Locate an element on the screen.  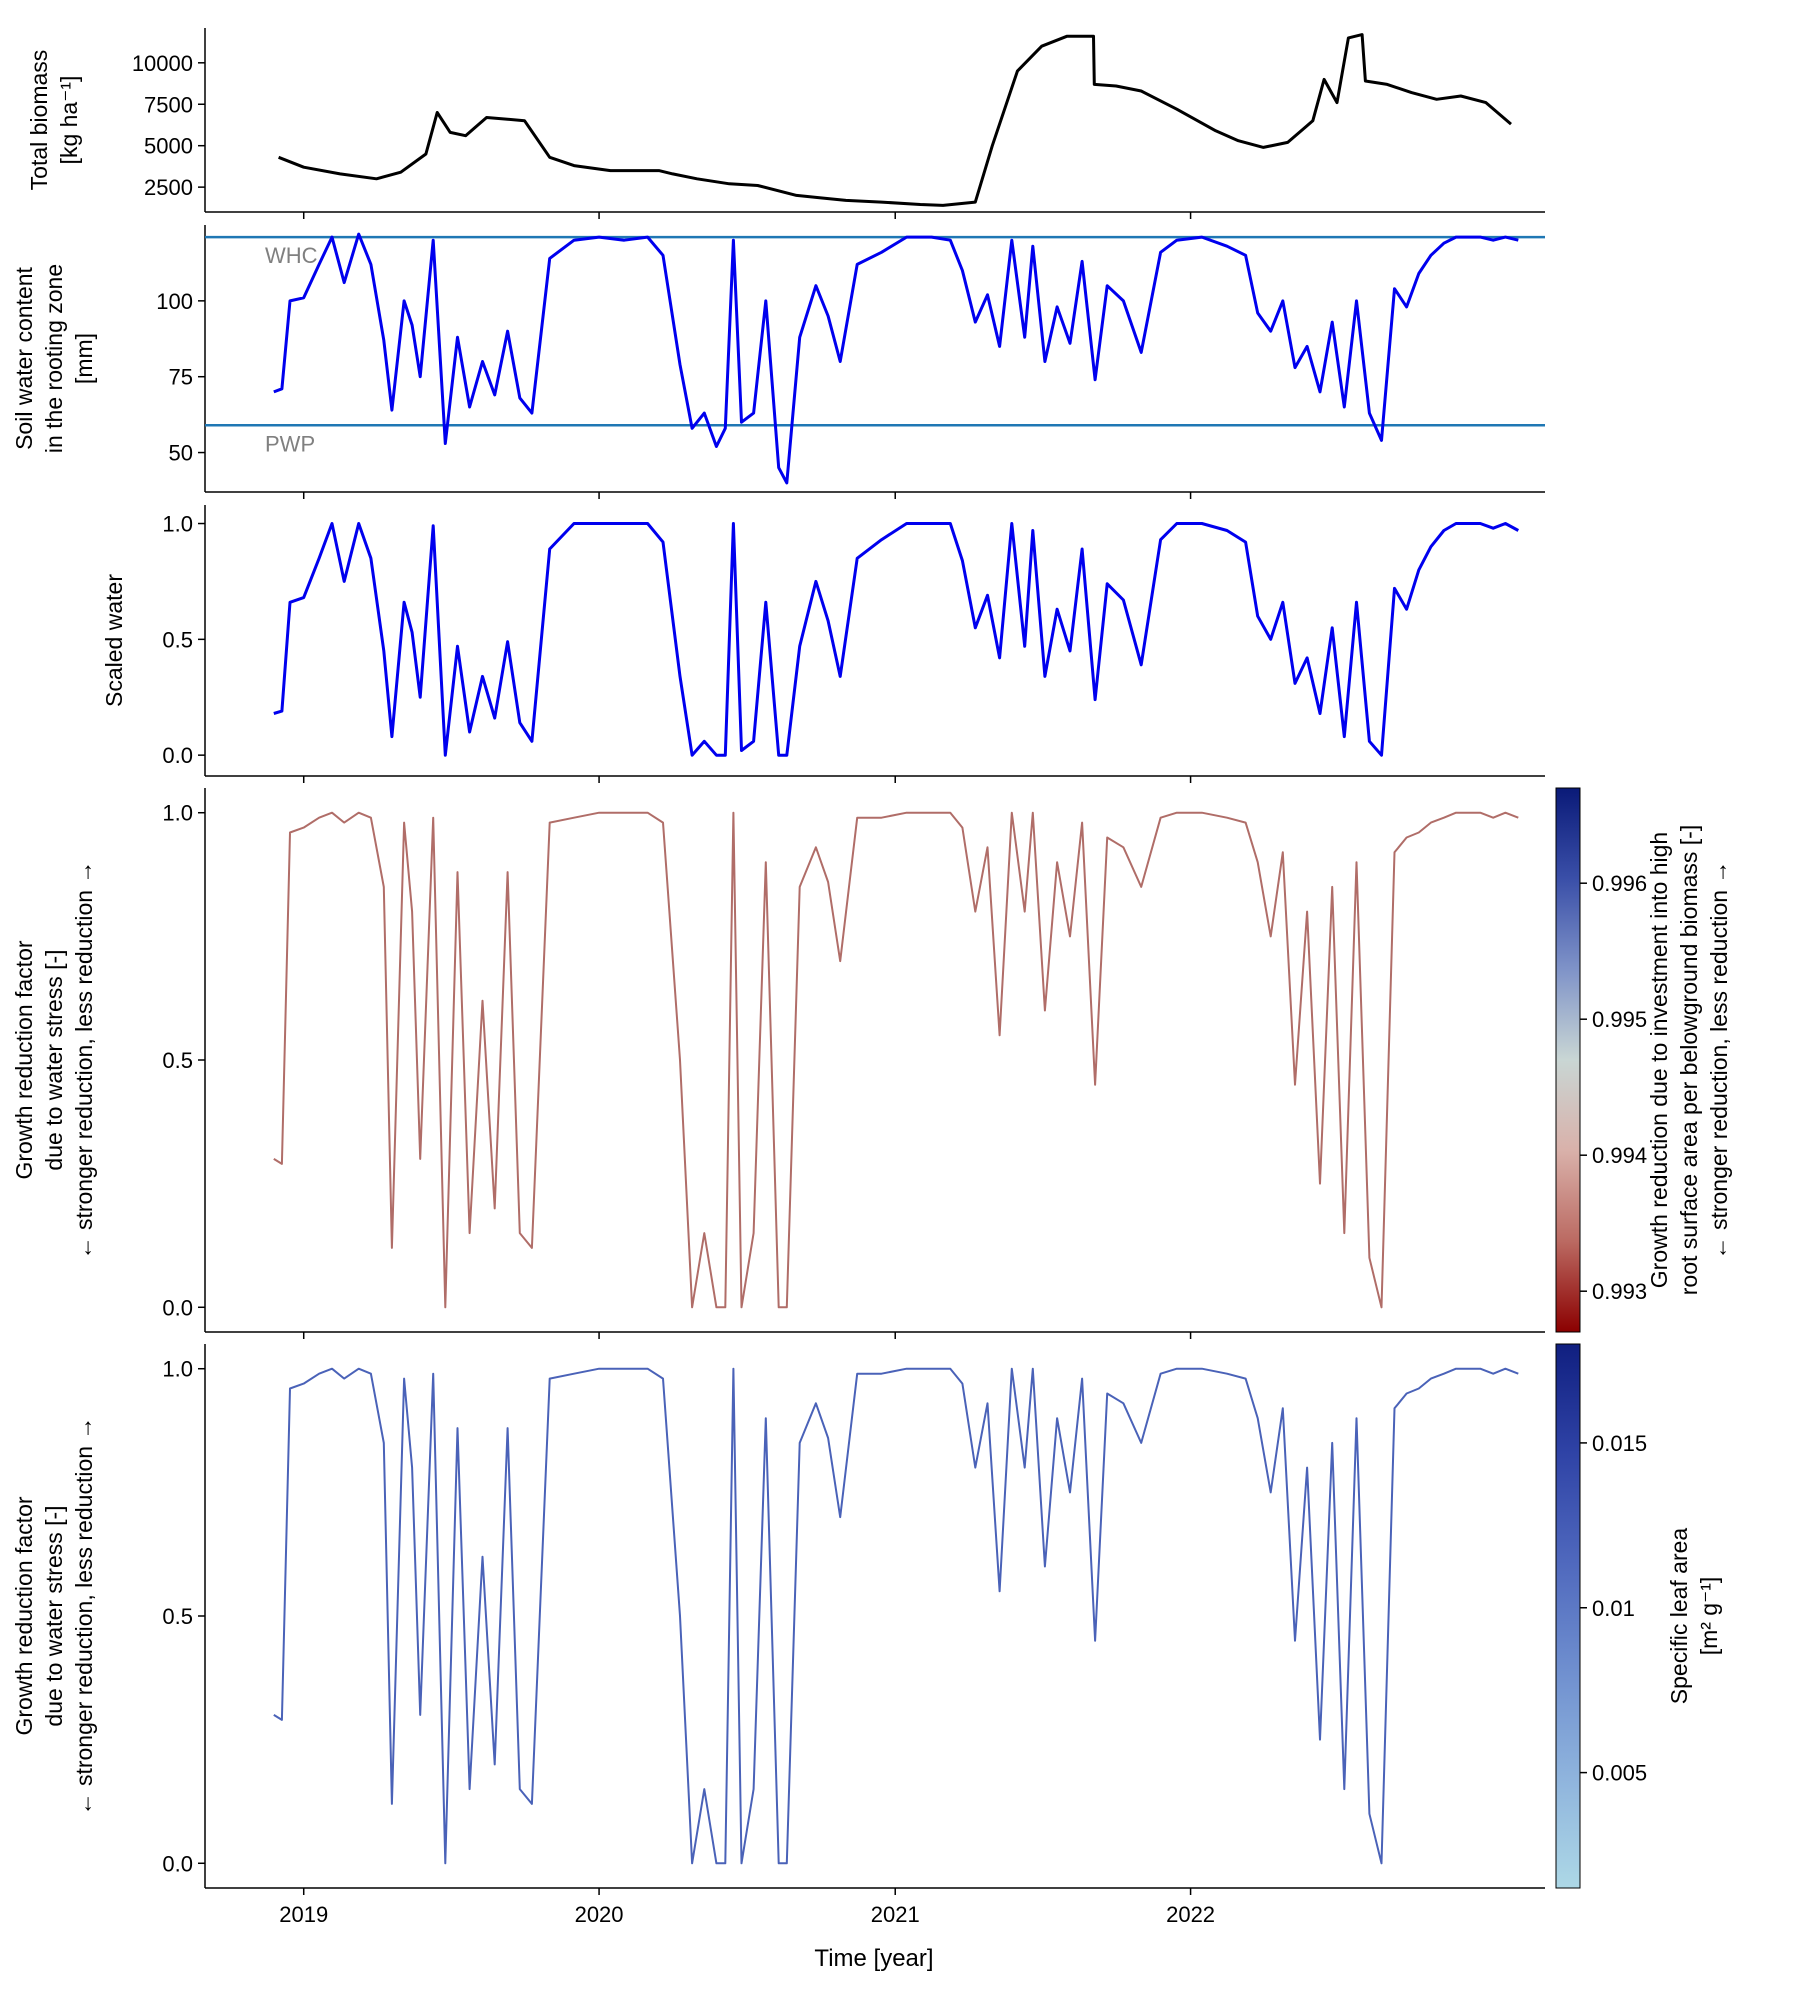
colorbar-tick-label: 0.996 is located at coordinates (1619, 883).